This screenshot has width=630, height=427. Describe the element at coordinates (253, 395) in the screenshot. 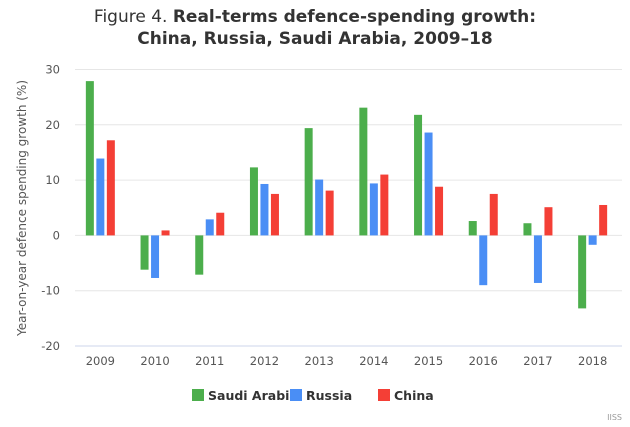

I see `legend-label: Saudi Arabia` at that location.